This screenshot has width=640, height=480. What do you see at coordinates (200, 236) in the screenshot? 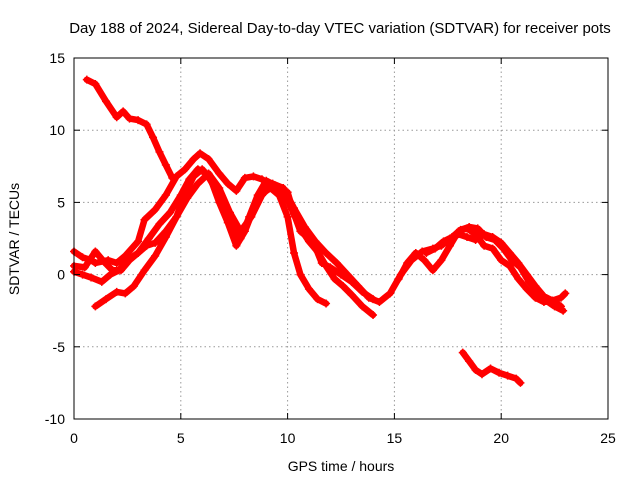
I see `series-track-d` at bounding box center [200, 236].